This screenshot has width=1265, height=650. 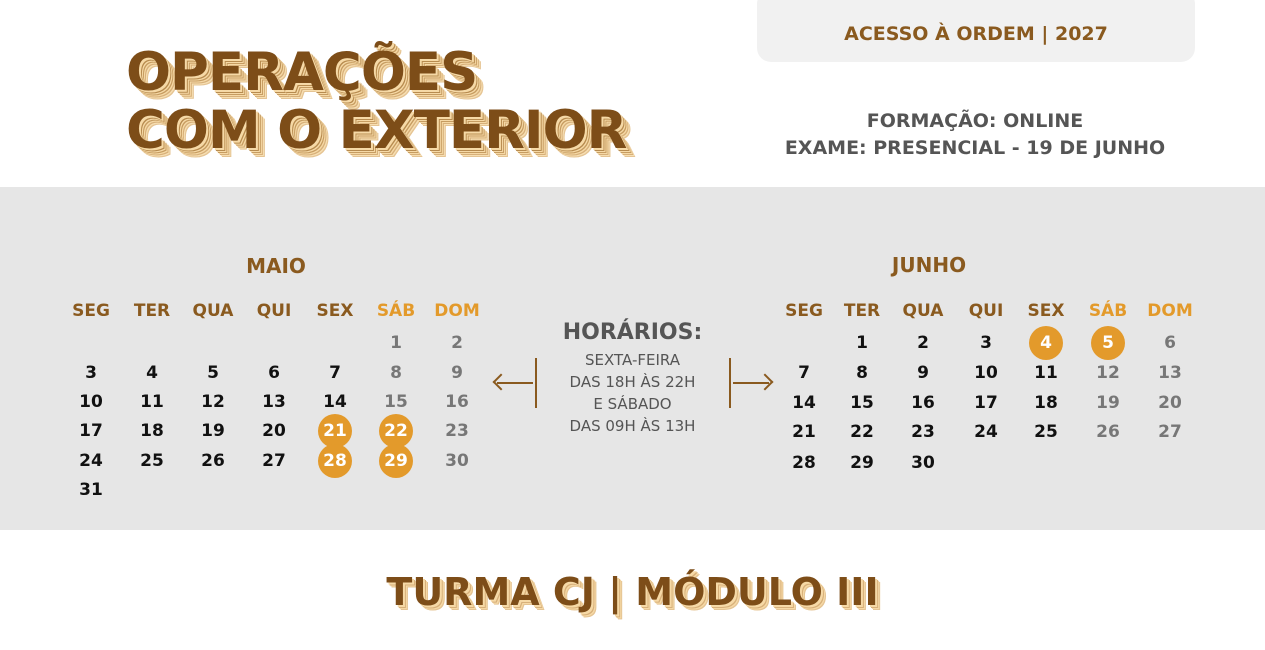 What do you see at coordinates (1046, 343) in the screenshot?
I see `class-day: 4` at bounding box center [1046, 343].